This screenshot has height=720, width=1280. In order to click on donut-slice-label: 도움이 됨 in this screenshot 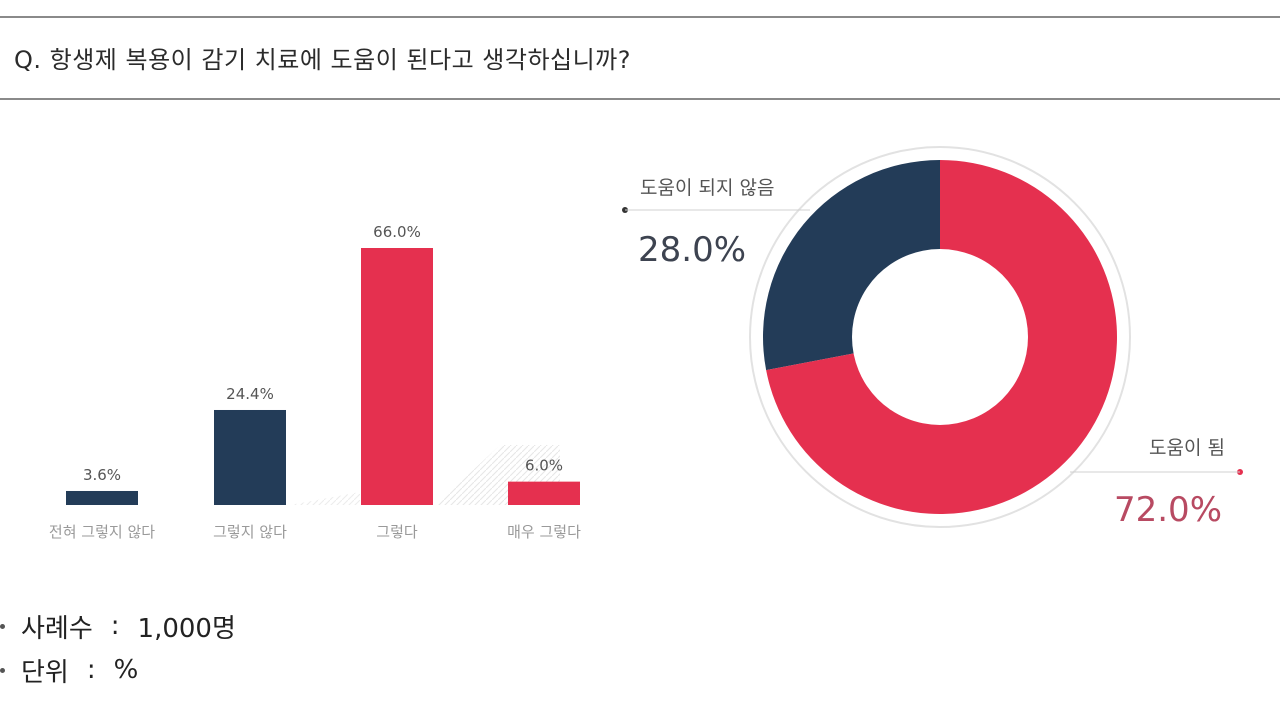, I will do `click(1187, 448)`.